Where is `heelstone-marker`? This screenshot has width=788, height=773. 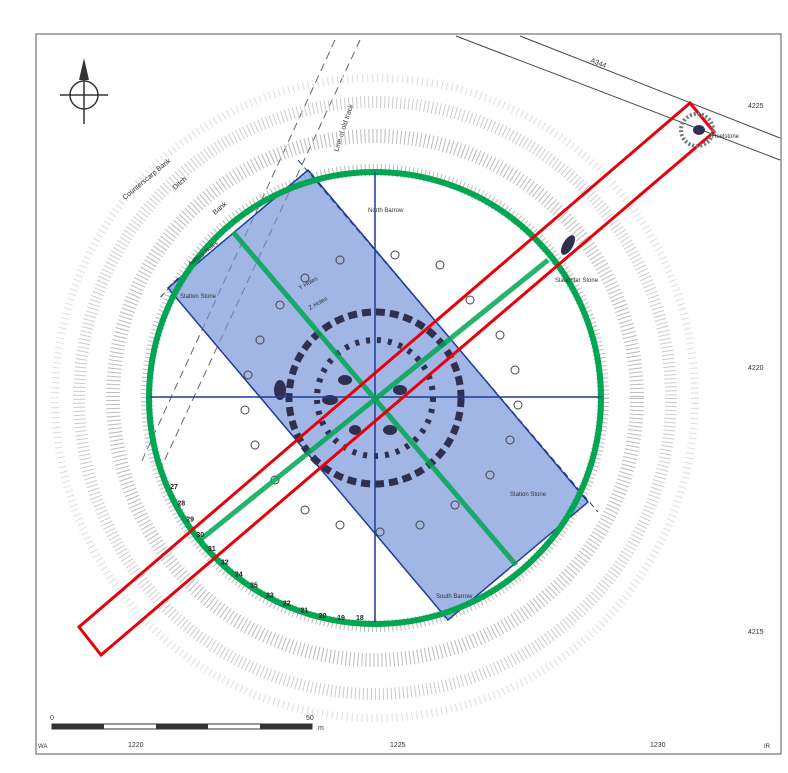
heelstone-marker is located at coordinates (697, 130).